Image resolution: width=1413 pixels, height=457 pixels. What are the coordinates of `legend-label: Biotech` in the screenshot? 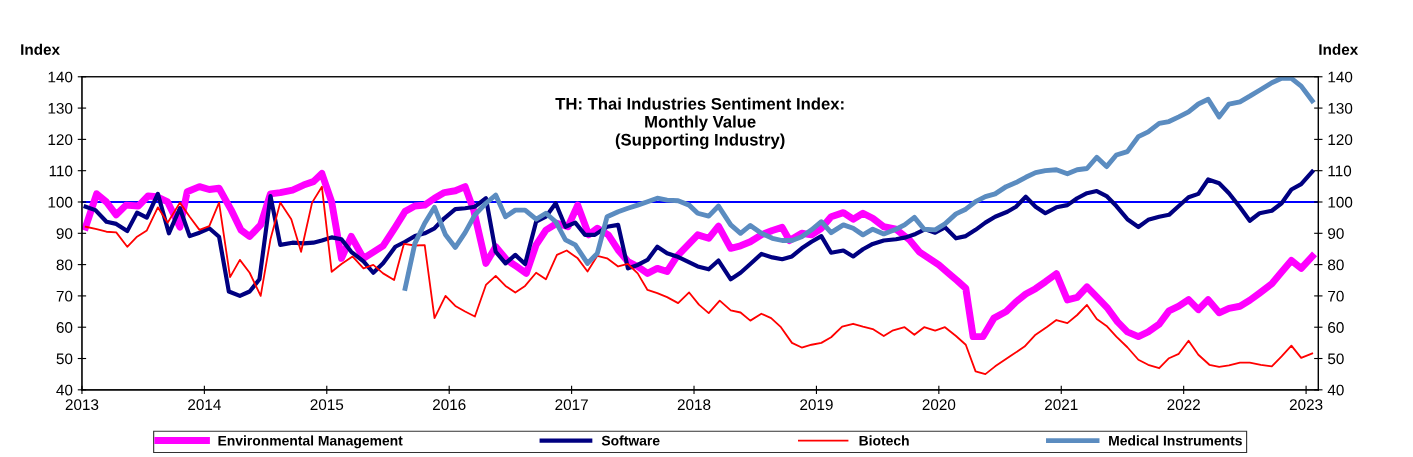 It's located at (884, 440).